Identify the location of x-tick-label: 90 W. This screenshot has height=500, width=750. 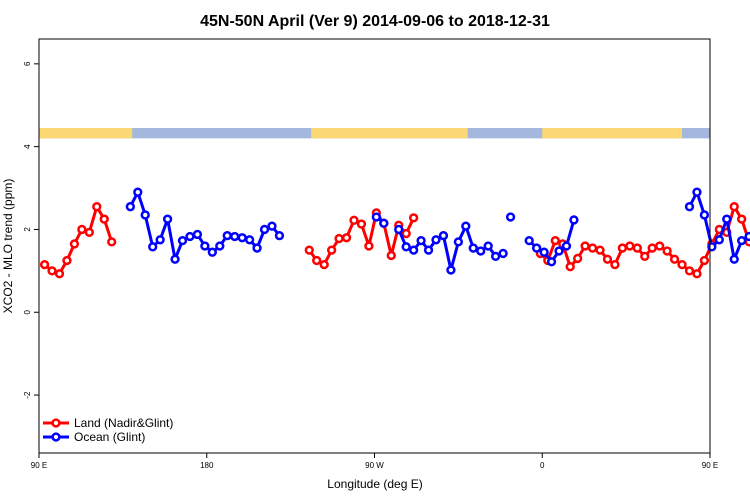
(374, 465).